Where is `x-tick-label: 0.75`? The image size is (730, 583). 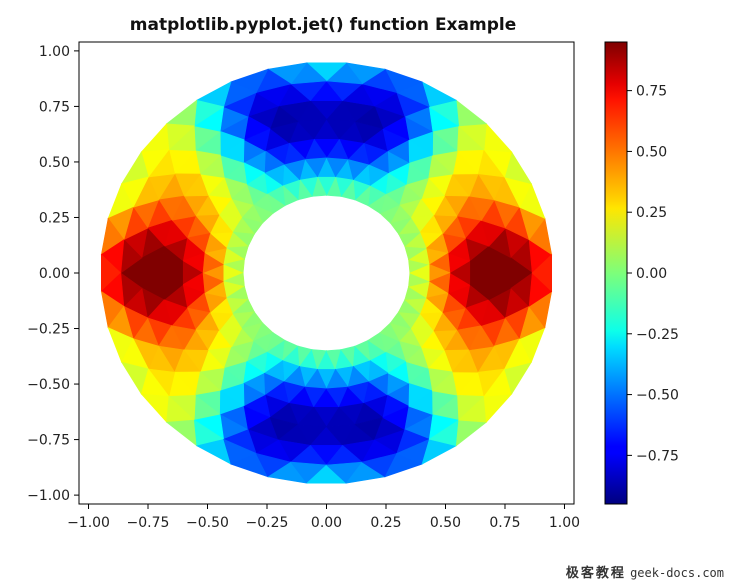 x-tick-label: 0.75 is located at coordinates (504, 523).